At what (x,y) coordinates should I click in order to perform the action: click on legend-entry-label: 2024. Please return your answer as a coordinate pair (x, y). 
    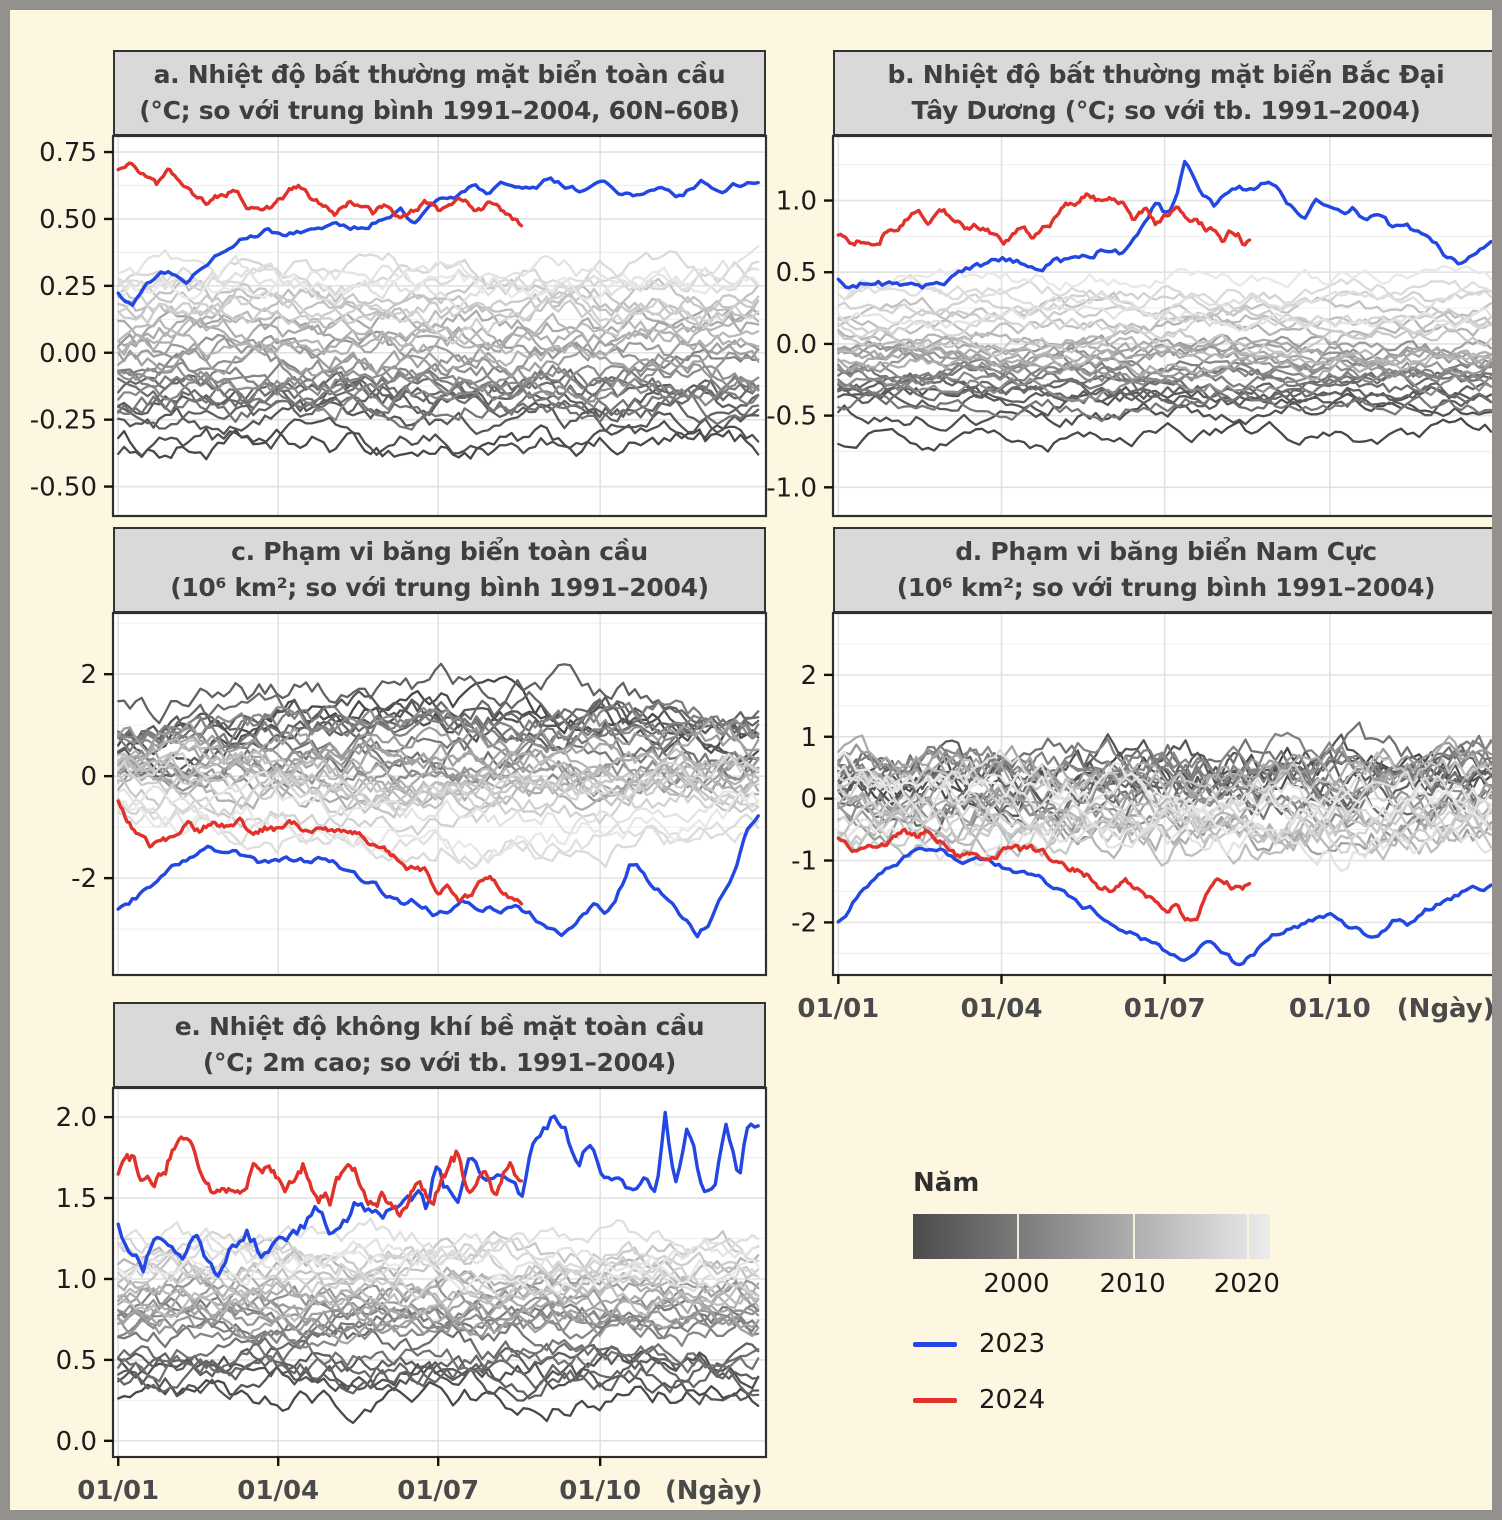
    Looking at the image, I should click on (1012, 1400).